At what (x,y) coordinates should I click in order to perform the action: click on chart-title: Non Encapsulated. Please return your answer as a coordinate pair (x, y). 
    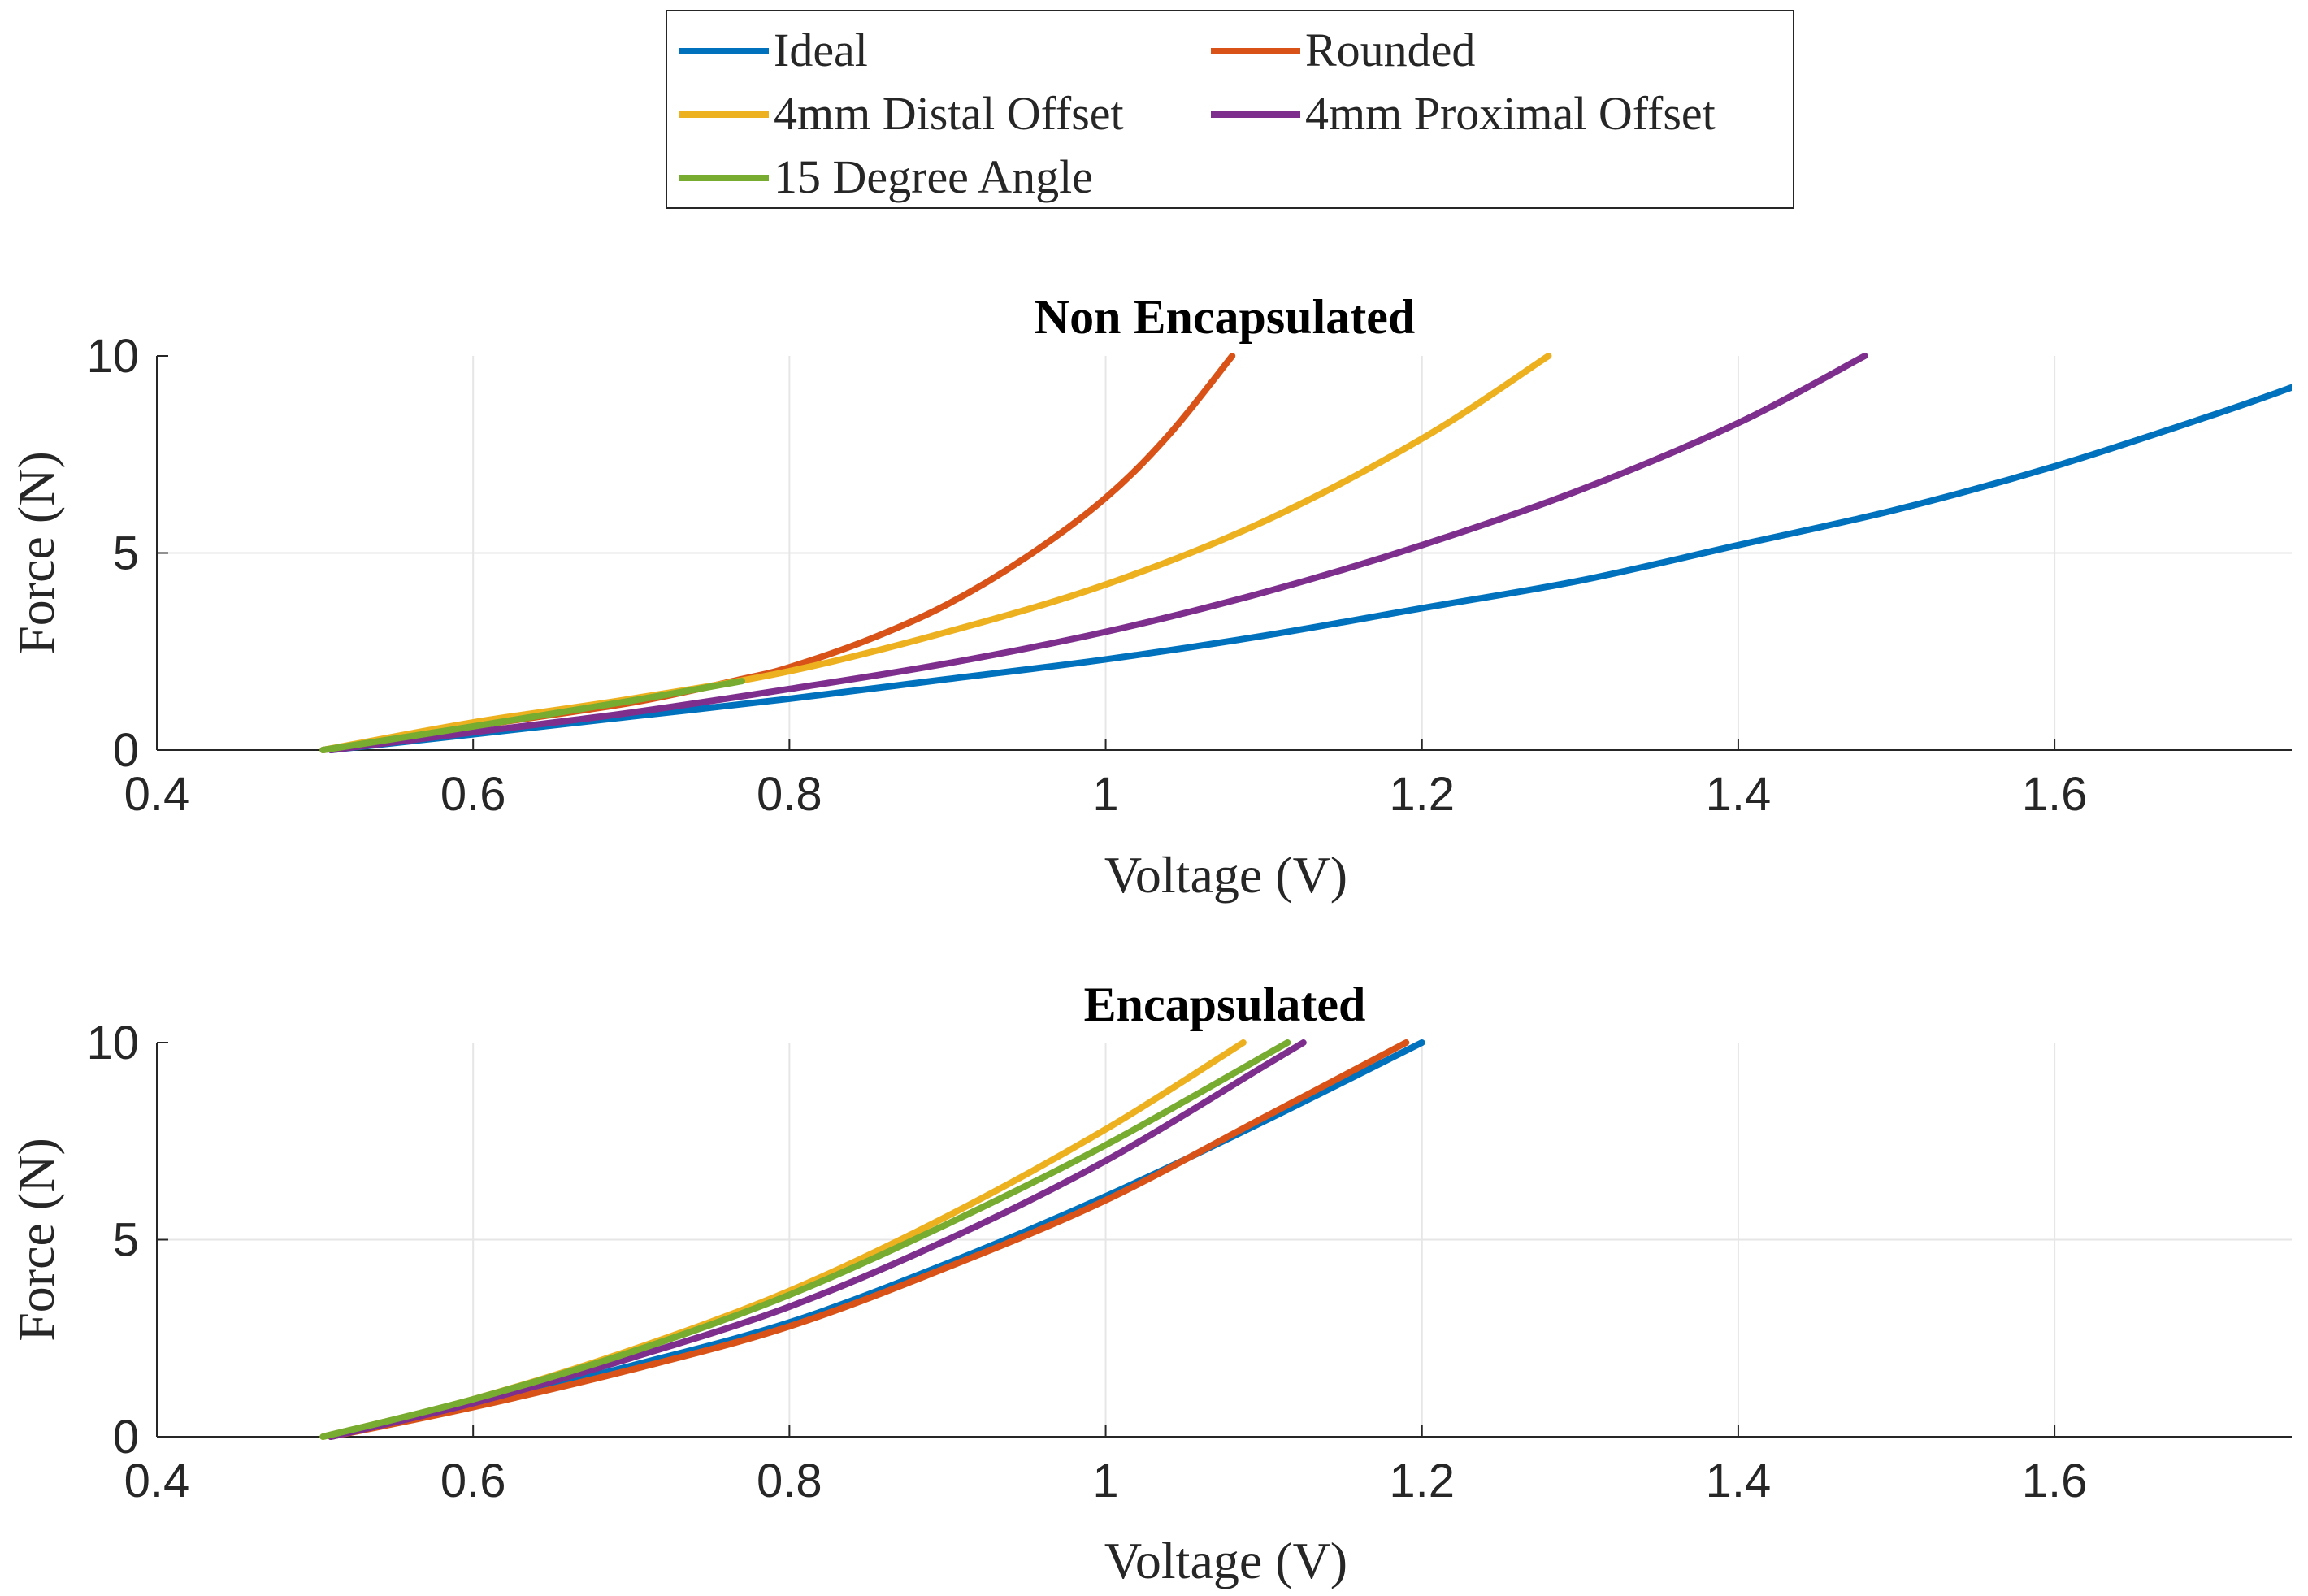
    Looking at the image, I should click on (1225, 317).